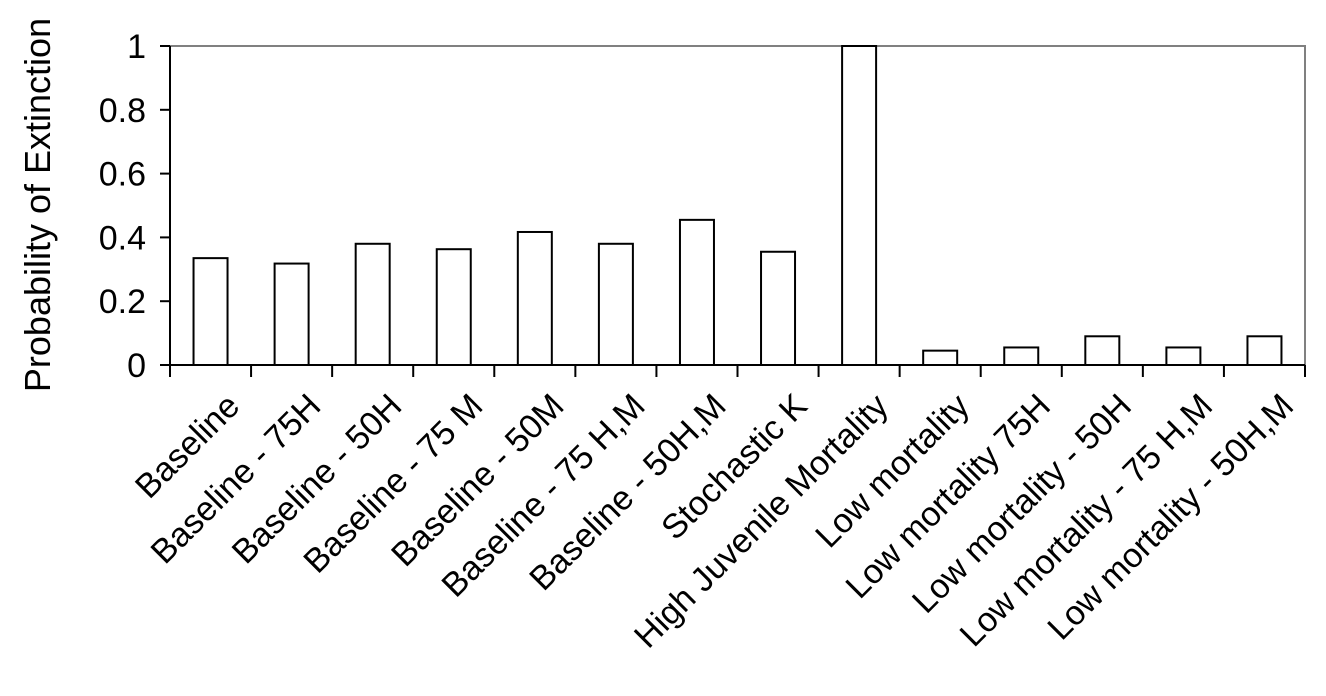  Describe the element at coordinates (136, 366) in the screenshot. I see `y-tick-label: 0` at that location.